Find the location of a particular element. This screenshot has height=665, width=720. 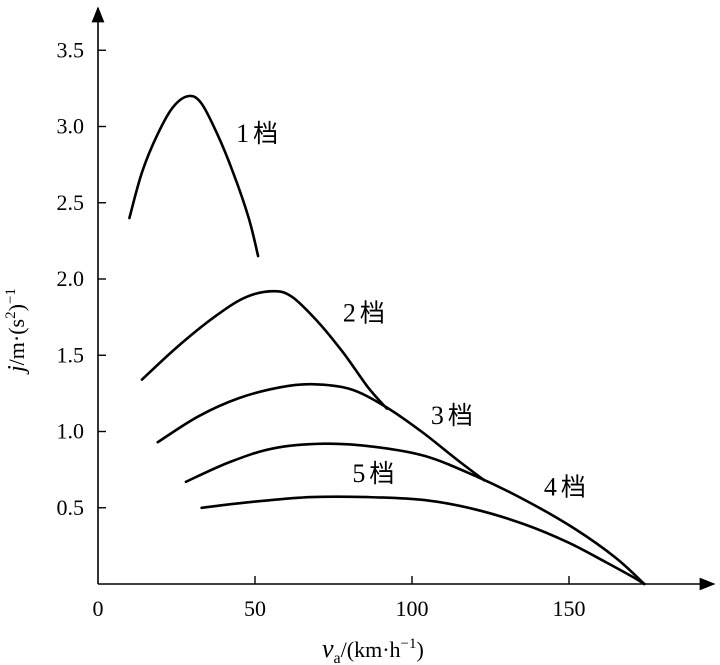

y-axis-label: j/m·(s2)−1 is located at coordinates (16, 331).